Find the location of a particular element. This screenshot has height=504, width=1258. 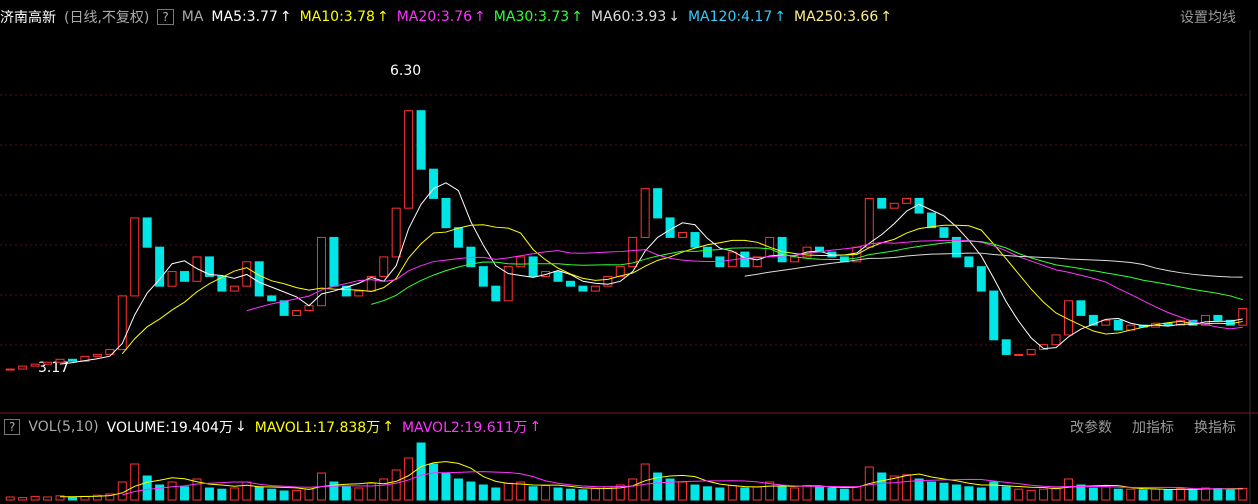

button: 换指标 is located at coordinates (1215, 428).